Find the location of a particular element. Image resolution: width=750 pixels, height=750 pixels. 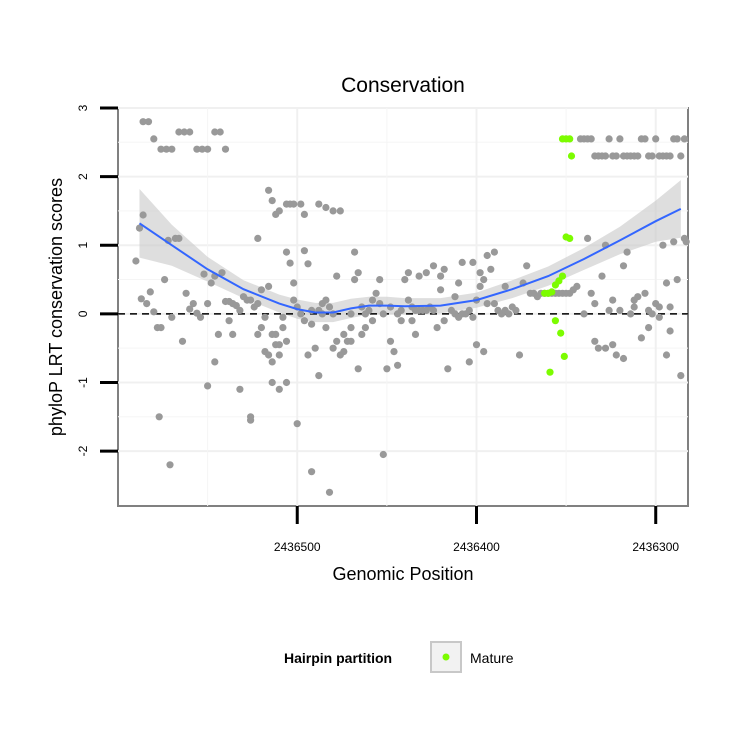

y-tick-label: 3 is located at coordinates (83, 107).